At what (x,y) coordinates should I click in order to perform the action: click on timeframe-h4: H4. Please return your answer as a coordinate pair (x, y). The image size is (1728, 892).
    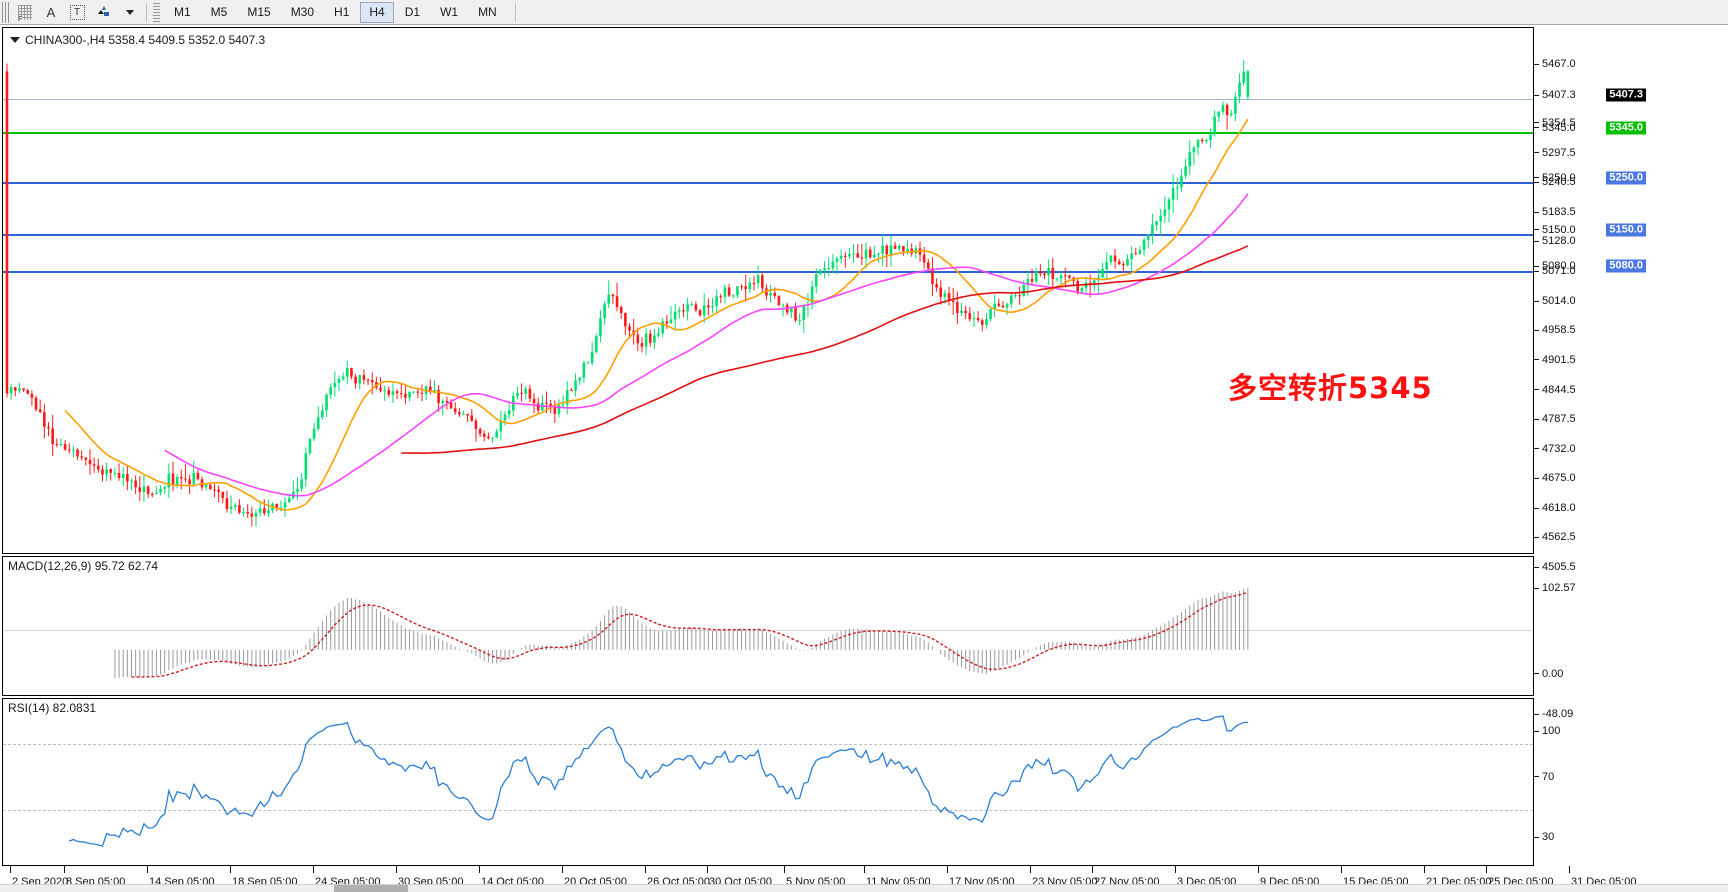
    Looking at the image, I should click on (377, 12).